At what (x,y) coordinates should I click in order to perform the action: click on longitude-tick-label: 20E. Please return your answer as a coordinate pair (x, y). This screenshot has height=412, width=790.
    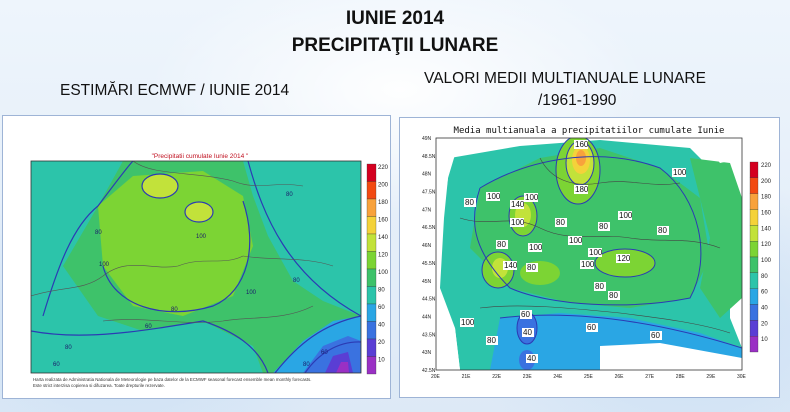
    Looking at the image, I should click on (436, 377).